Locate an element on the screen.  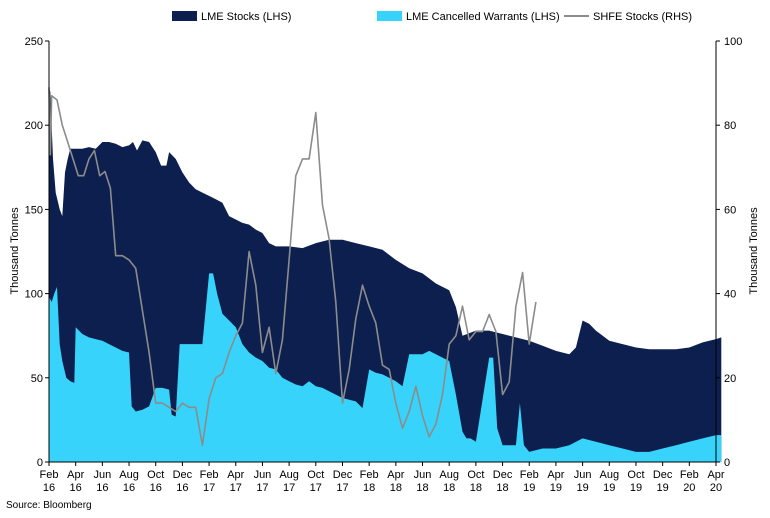
legend-label-lme-cancelled-warrants: LME Cancelled Warrants (LHS) is located at coordinates (483, 17).